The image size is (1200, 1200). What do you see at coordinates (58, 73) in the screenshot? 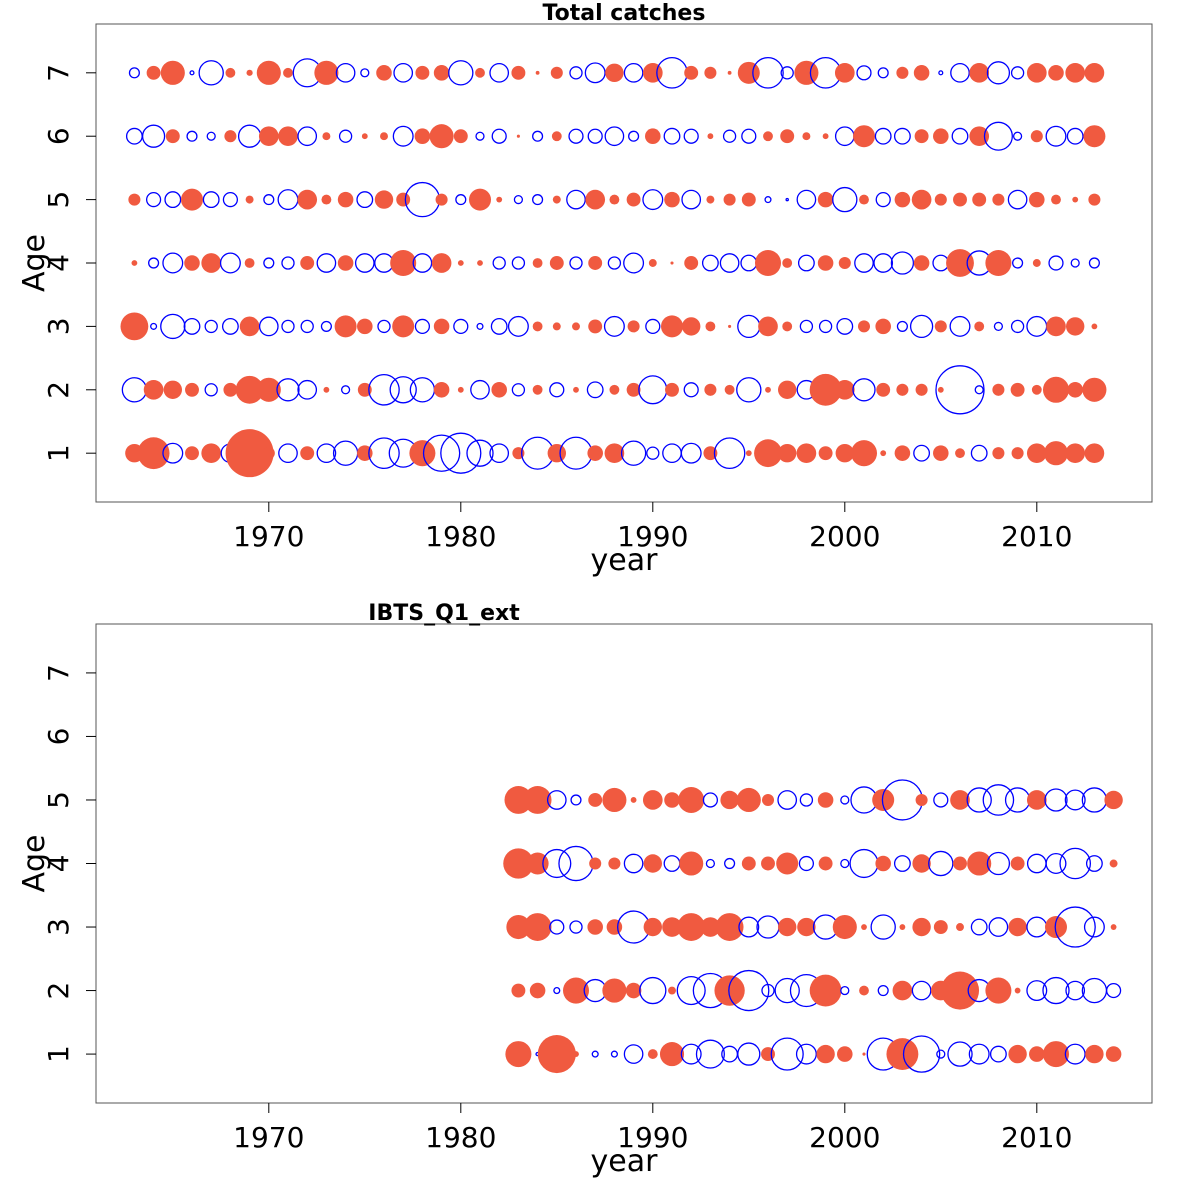
I see `y-tick-label: 7` at bounding box center [58, 73].